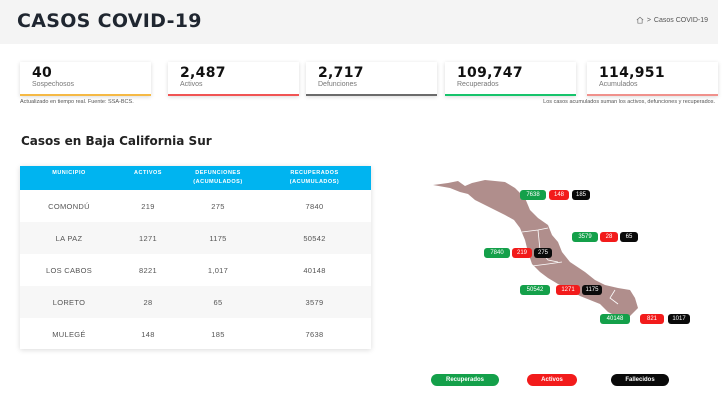 This screenshot has width=725, height=400. I want to click on card-value: 2,717, so click(341, 73).